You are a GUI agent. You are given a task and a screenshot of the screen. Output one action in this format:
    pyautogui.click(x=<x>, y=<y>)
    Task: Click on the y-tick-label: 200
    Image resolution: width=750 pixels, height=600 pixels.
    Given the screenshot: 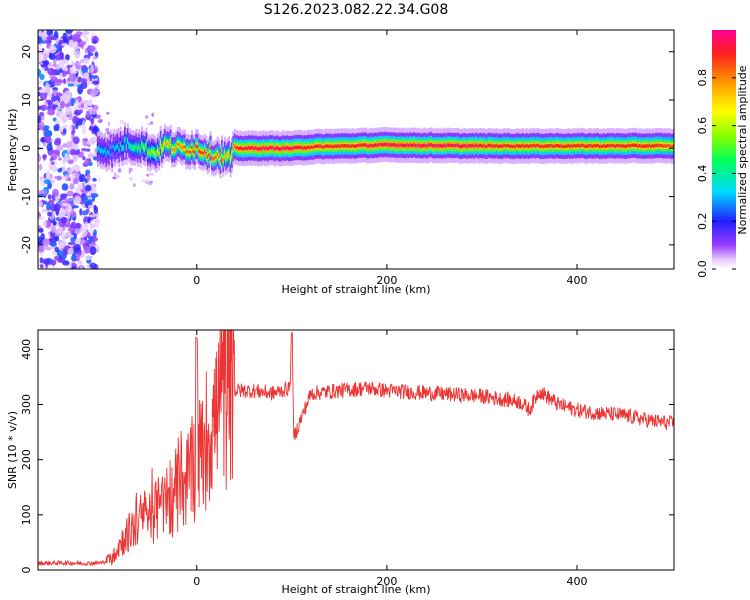 What is the action you would take?
    pyautogui.click(x=26, y=459)
    